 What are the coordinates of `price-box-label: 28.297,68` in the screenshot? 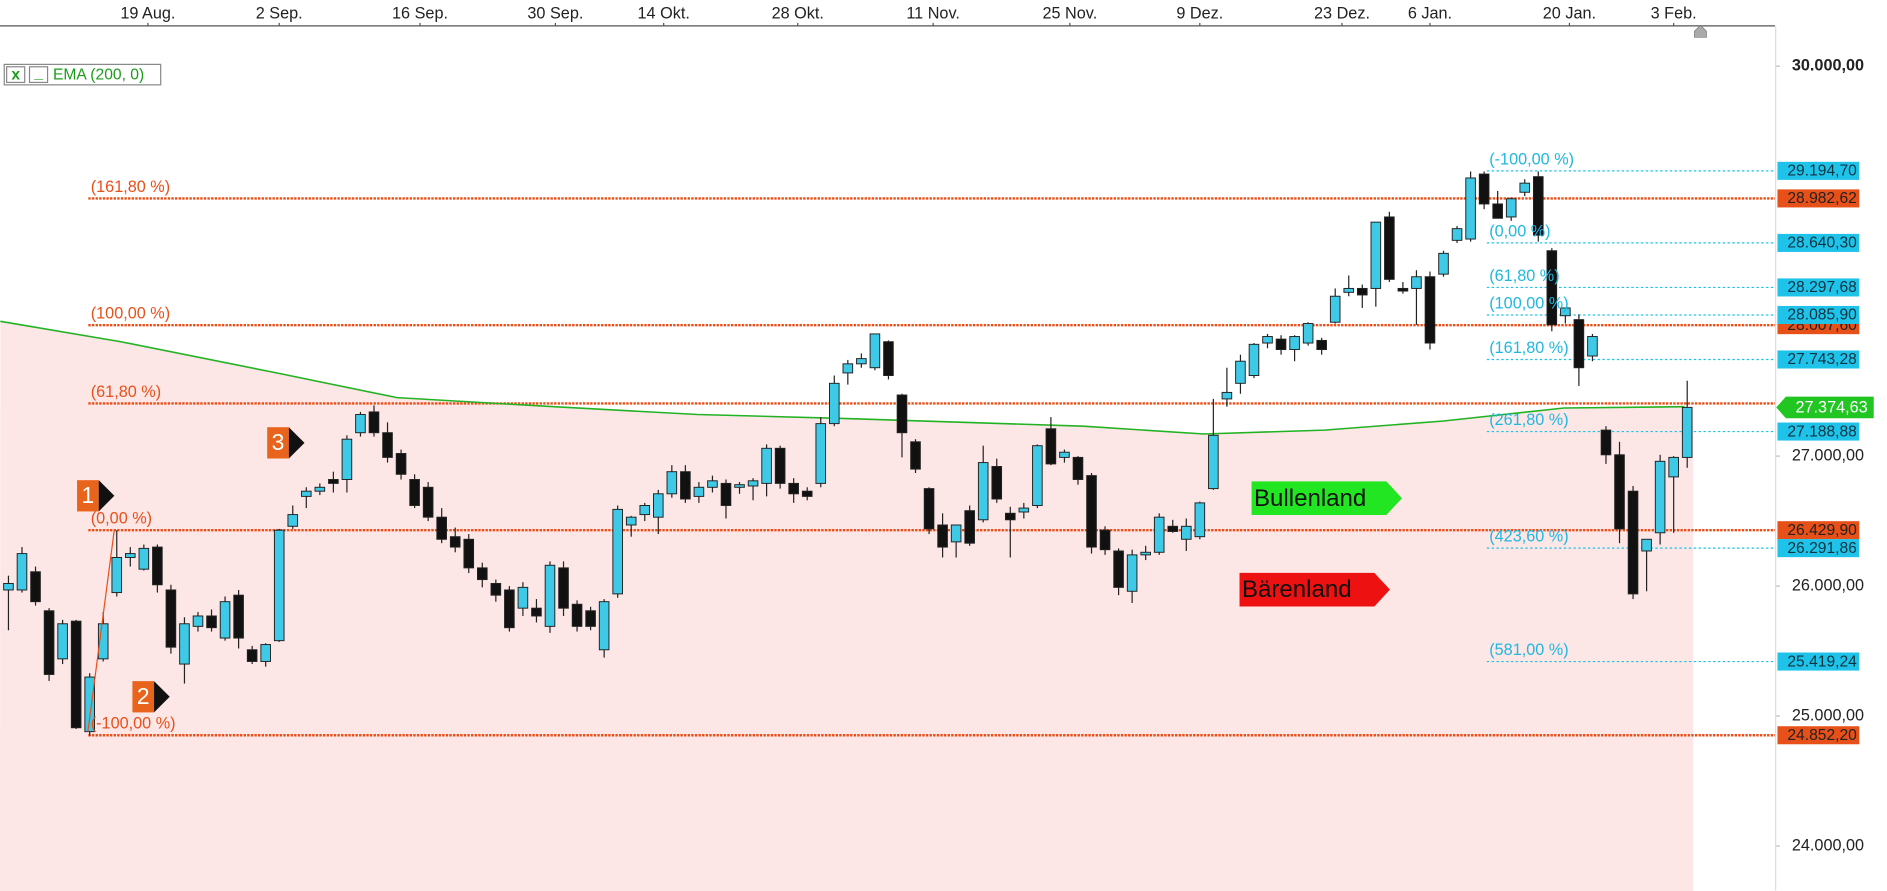 It's located at (1822, 287).